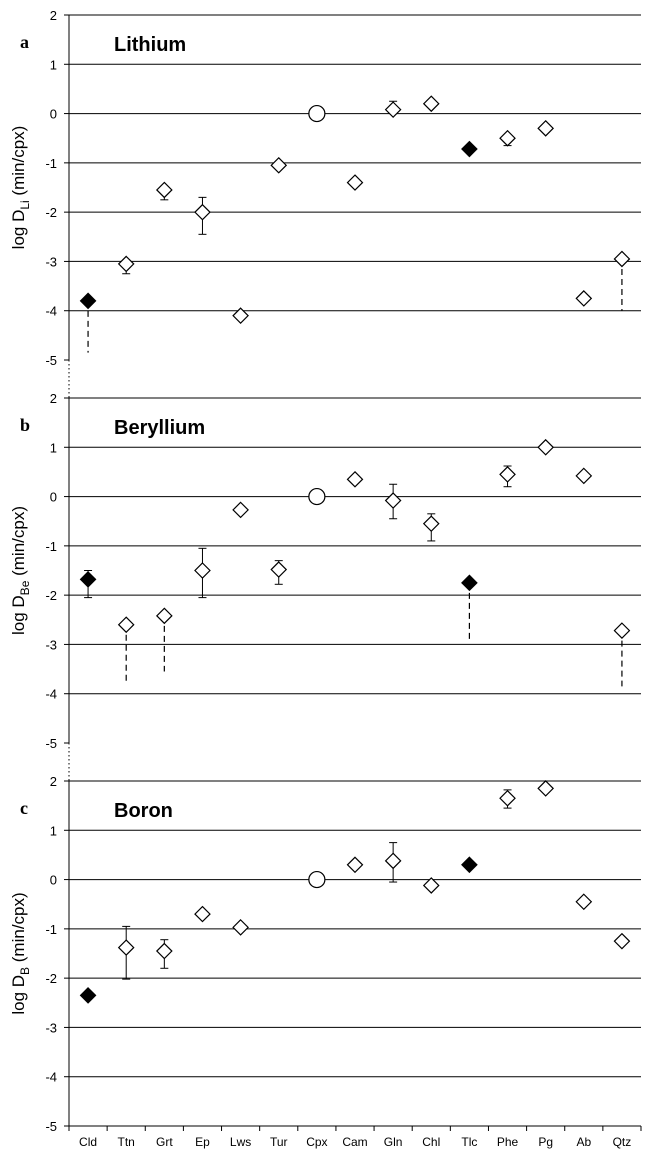  I want to click on x-tick-label: Cam, so click(354, 1142).